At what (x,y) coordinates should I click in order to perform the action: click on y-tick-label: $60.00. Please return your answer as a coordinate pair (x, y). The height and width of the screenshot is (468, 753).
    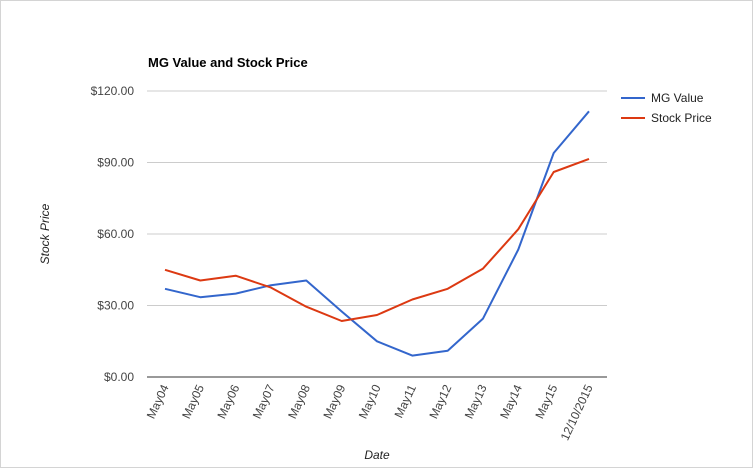
    Looking at the image, I should click on (115, 234).